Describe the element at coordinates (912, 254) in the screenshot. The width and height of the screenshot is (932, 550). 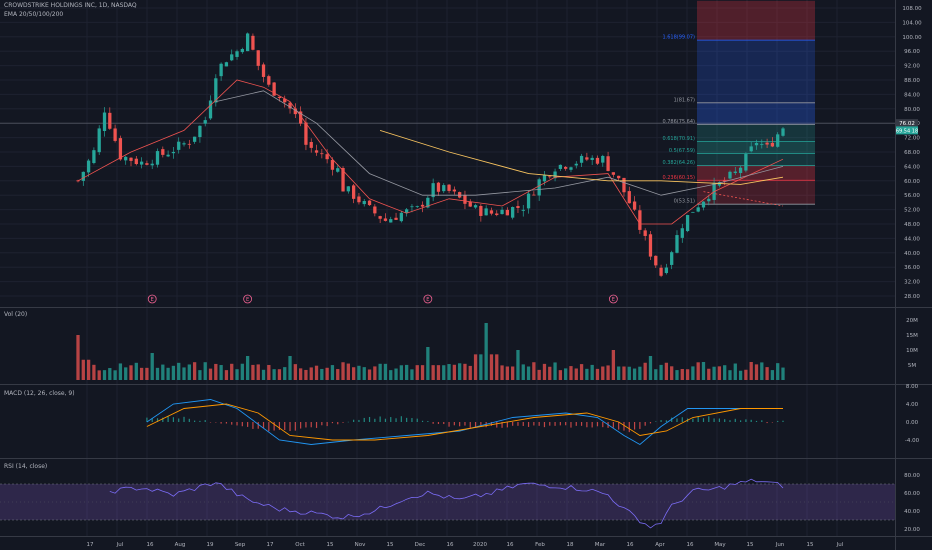
I see `price-axis-tick: 40.00` at that location.